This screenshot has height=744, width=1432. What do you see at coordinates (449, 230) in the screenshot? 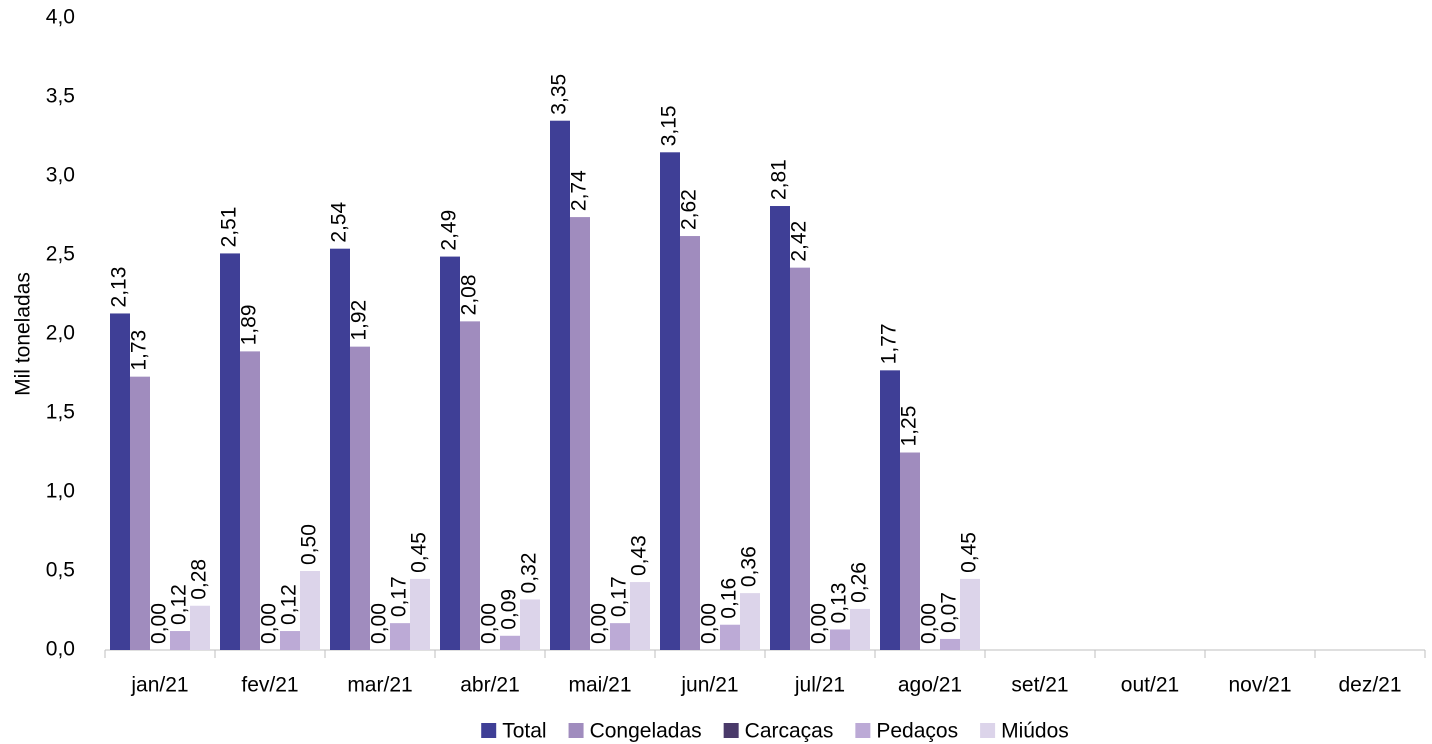
I see `data-label: 2,49` at bounding box center [449, 230].